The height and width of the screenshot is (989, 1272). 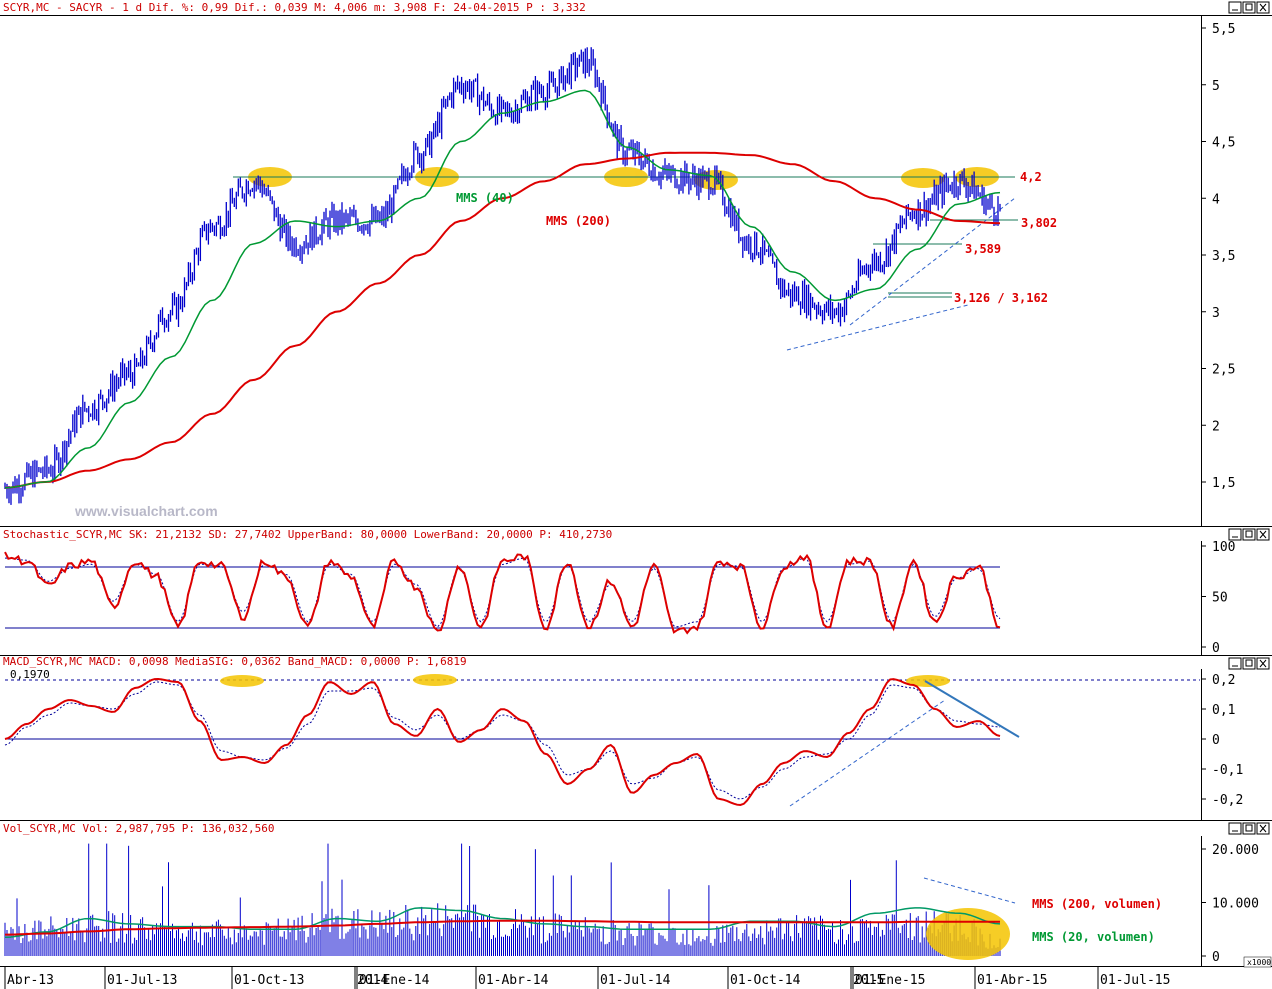 What do you see at coordinates (868, 980) in the screenshot?
I see `x-tick-label: 2015` at bounding box center [868, 980].